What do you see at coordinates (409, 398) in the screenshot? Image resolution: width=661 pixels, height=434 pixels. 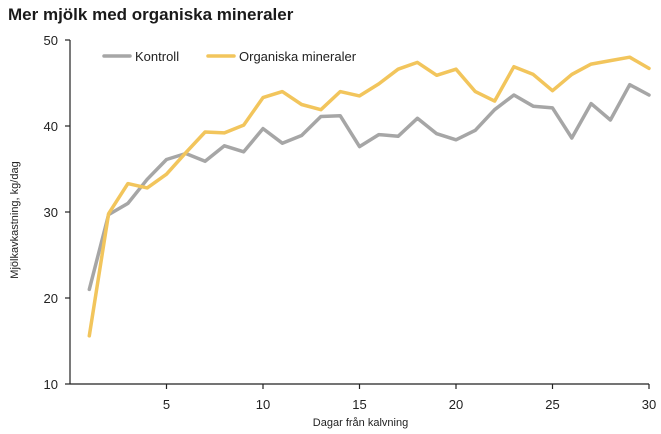 I see `x-axis-ticks: 5 10 15 20 25 30` at bounding box center [409, 398].